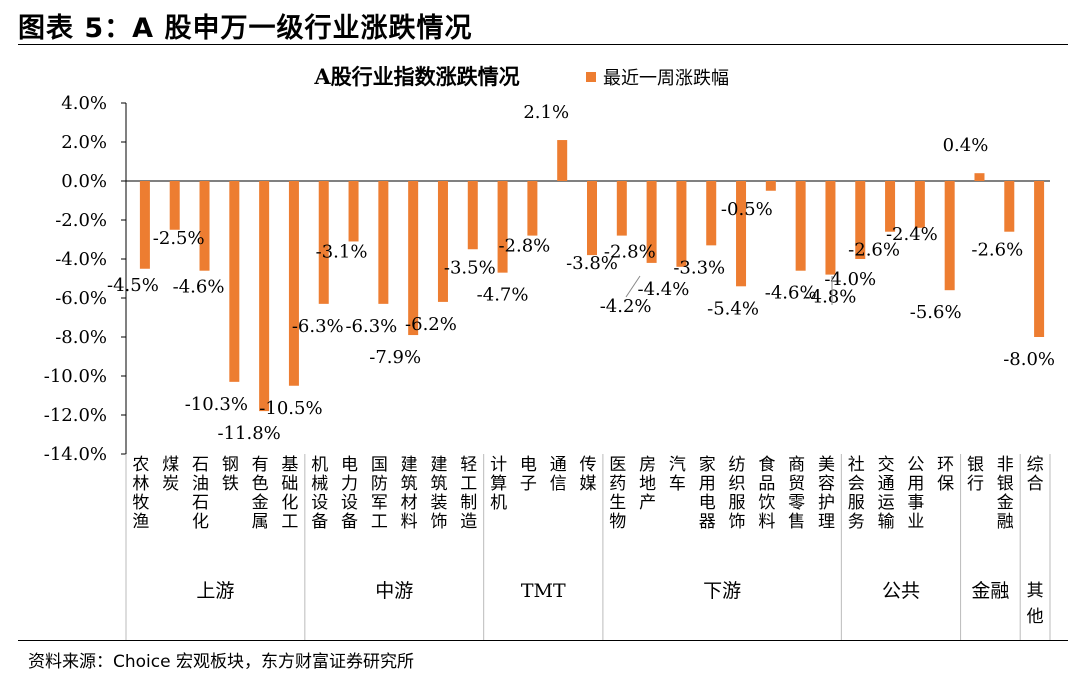 The width and height of the screenshot is (1080, 677). I want to click on x-category-label: 建筑装饰, so click(438, 493).